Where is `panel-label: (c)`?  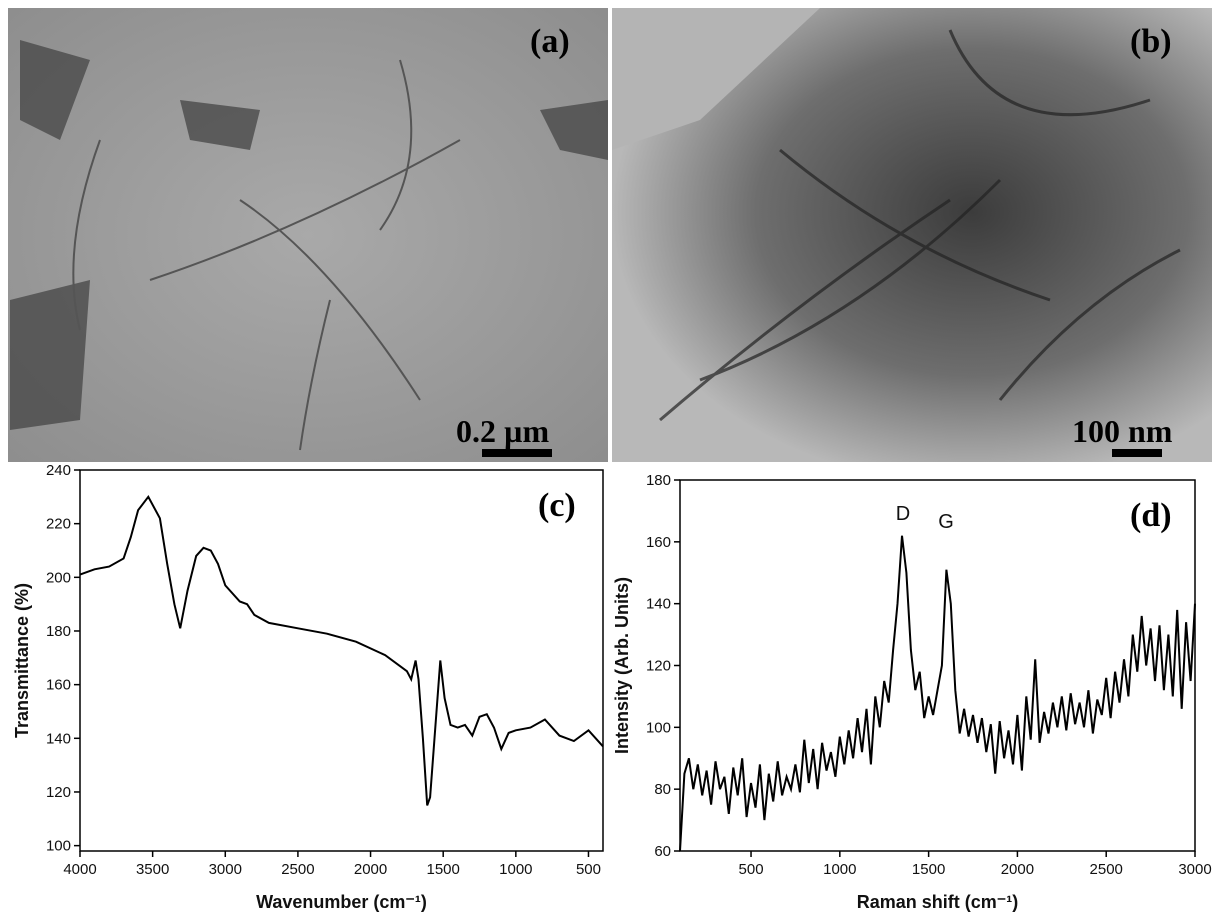
panel-label: (c) is located at coordinates (557, 505).